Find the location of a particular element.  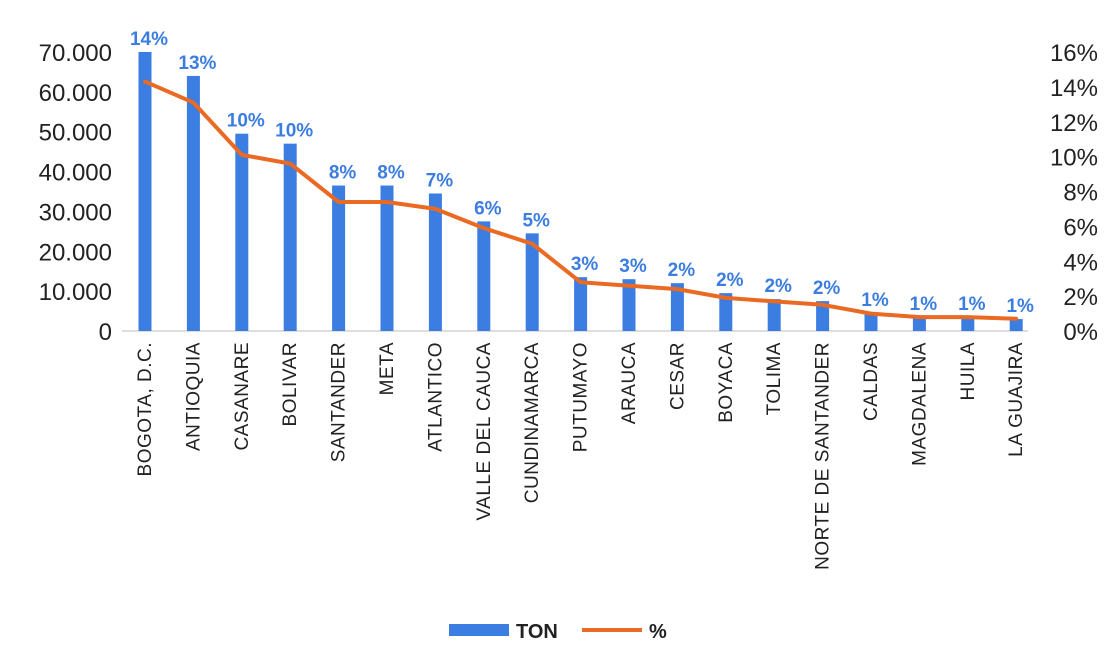

category-label: CASANARE is located at coordinates (242, 396).